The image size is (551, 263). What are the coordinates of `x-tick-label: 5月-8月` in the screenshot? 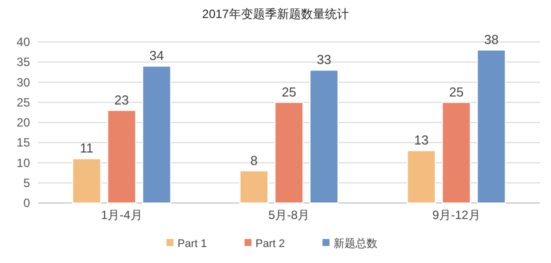 It's located at (289, 215).